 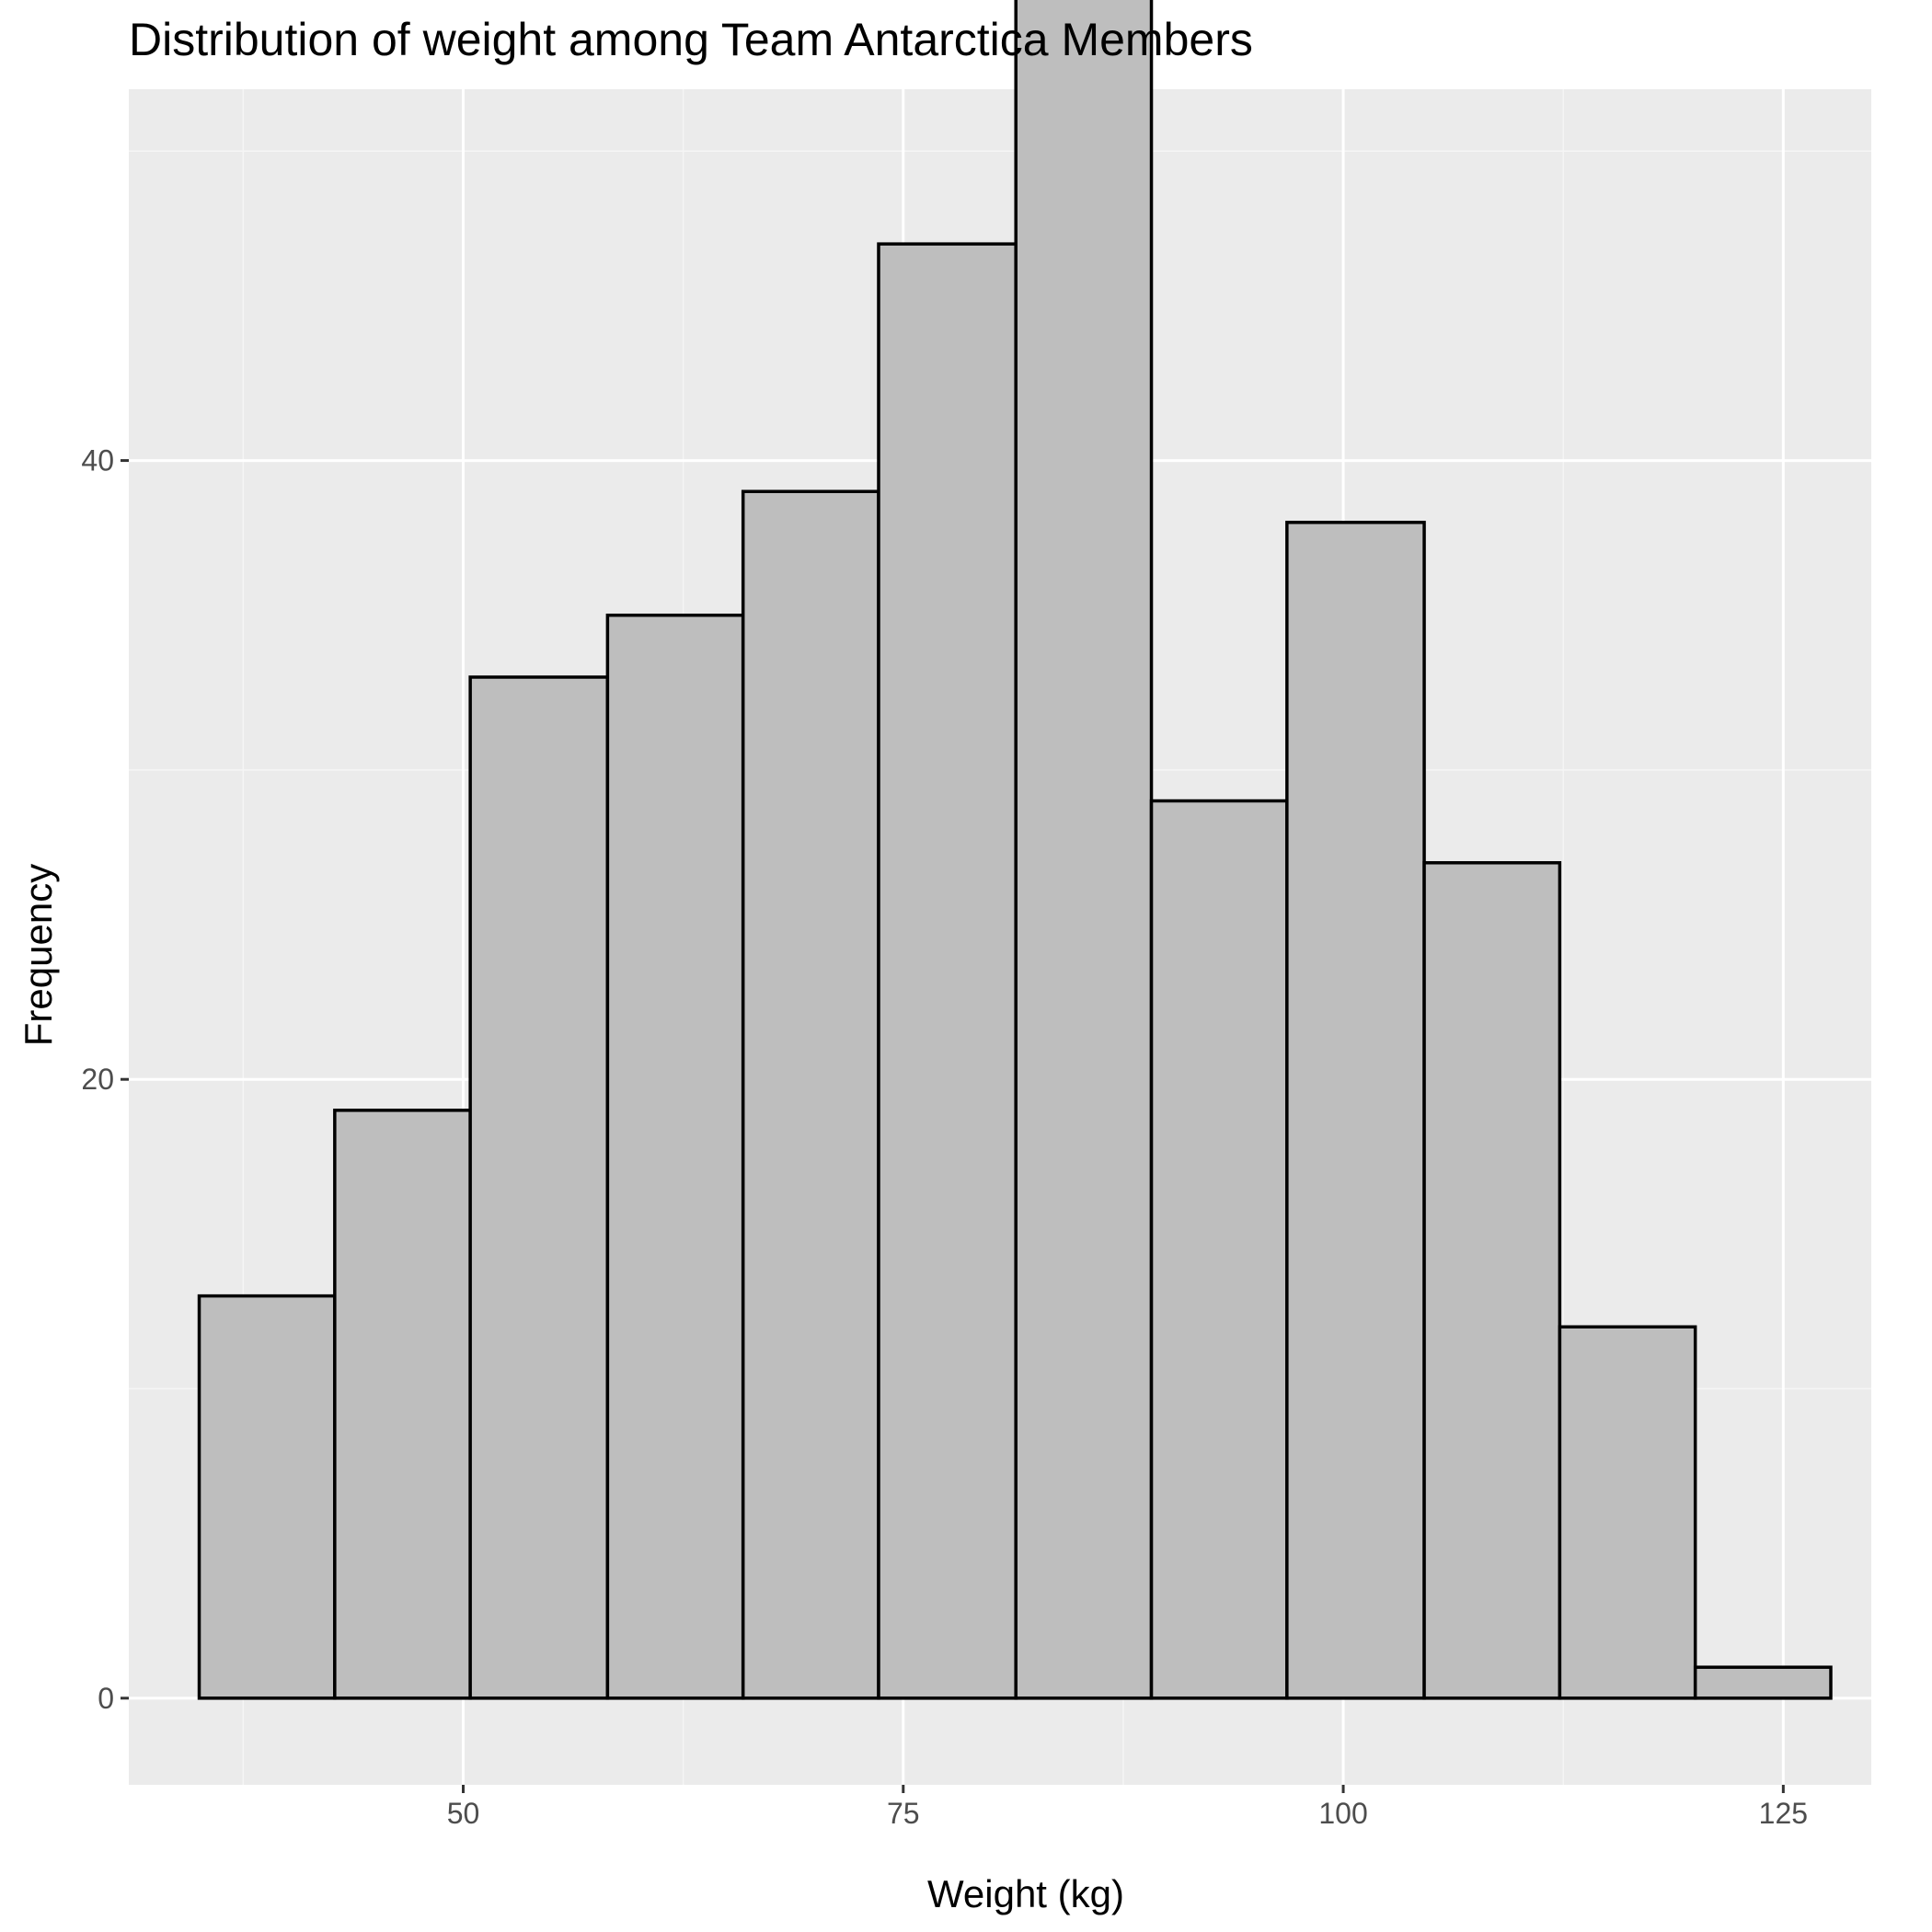 I want to click on x-tick-label: 100, so click(x=1342, y=1813).